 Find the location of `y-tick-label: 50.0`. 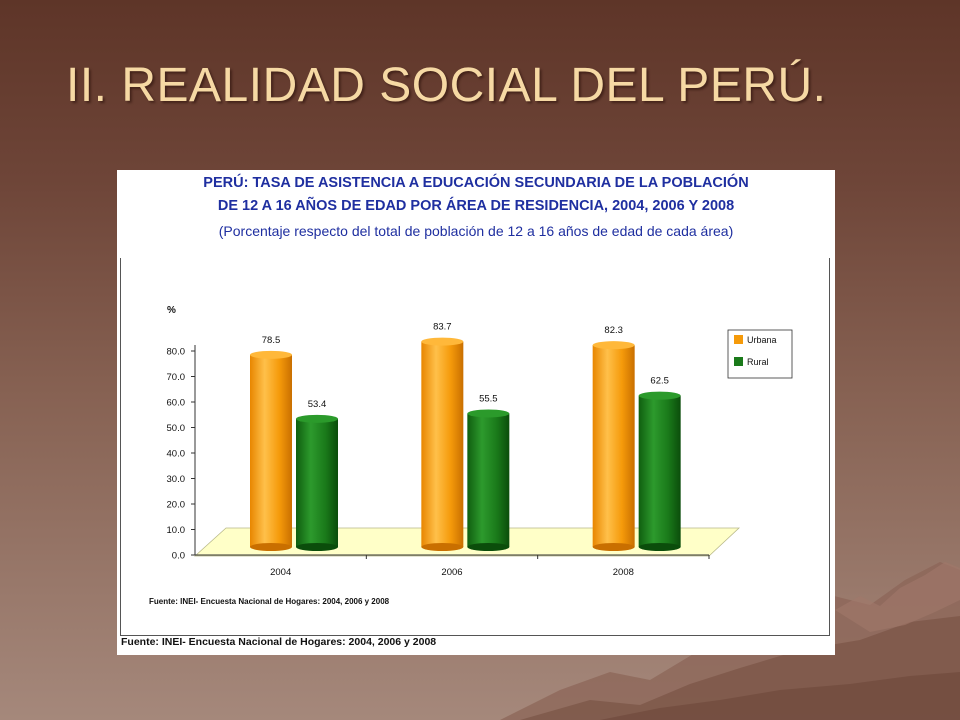

y-tick-label: 50.0 is located at coordinates (176, 428).